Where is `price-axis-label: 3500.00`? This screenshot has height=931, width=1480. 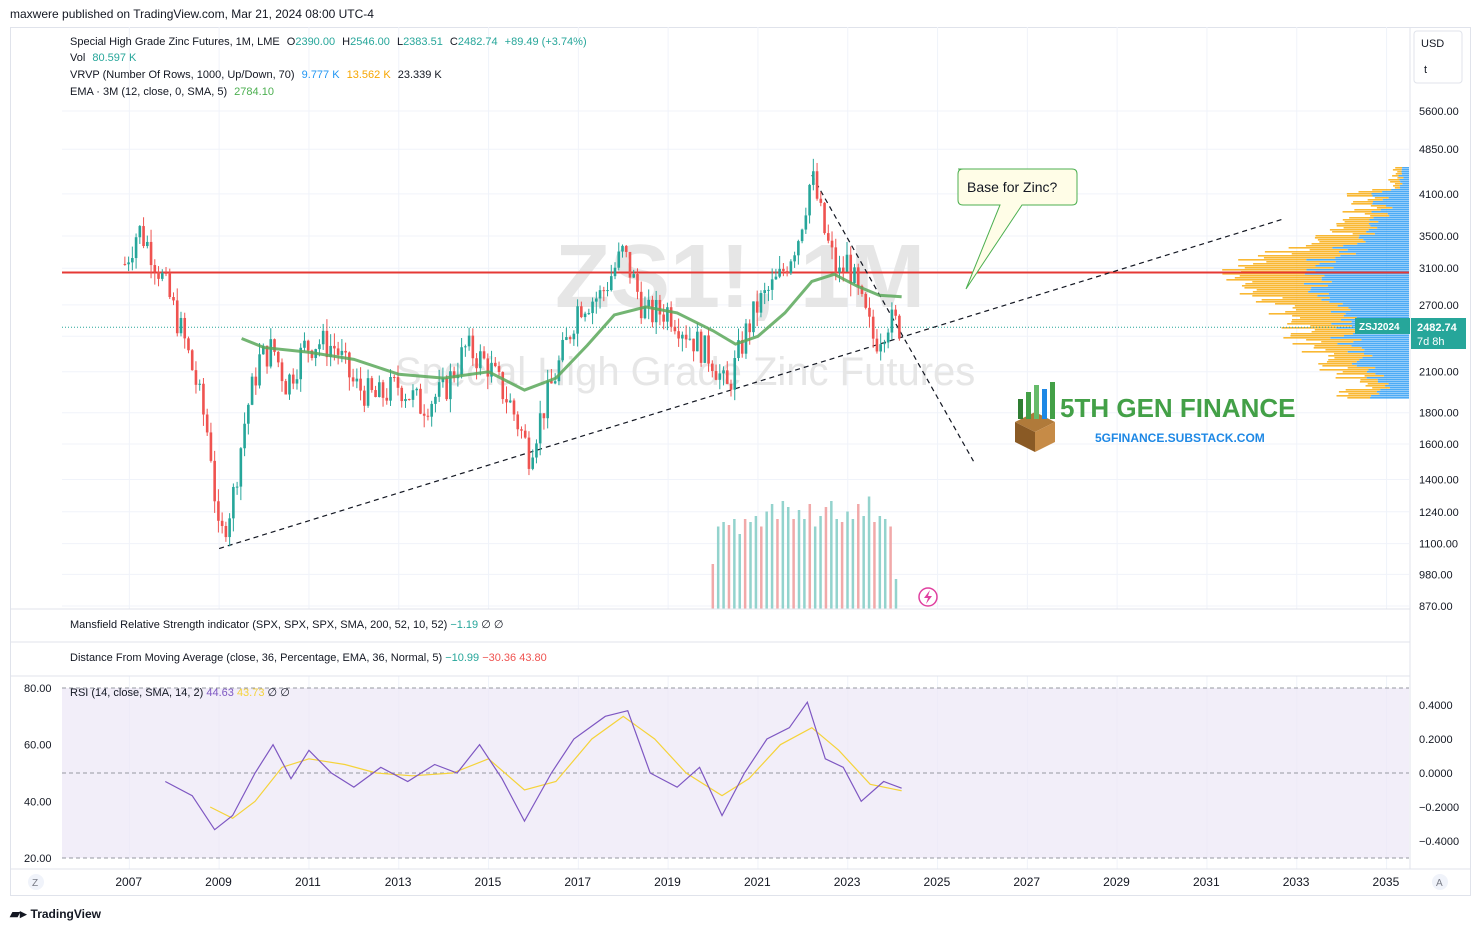
price-axis-label: 3500.00 is located at coordinates (1439, 237).